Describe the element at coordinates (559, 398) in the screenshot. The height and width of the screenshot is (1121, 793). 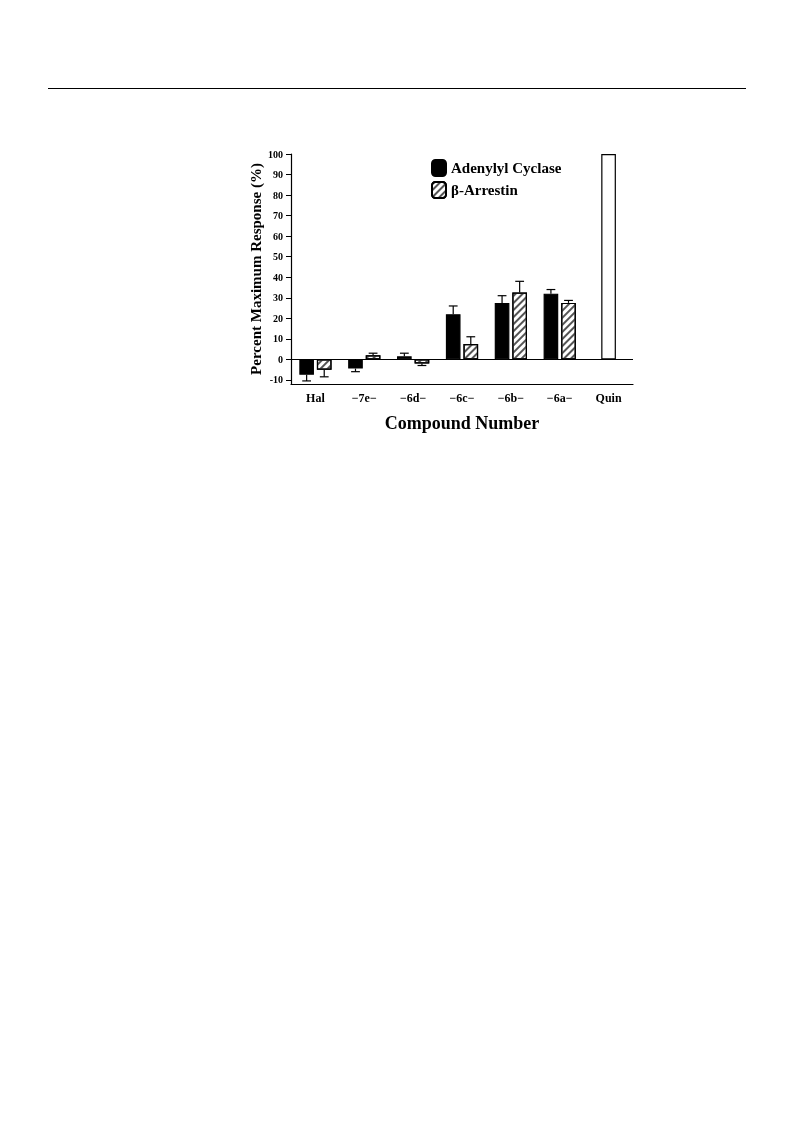
I see `x-tick-label: −6a−` at that location.